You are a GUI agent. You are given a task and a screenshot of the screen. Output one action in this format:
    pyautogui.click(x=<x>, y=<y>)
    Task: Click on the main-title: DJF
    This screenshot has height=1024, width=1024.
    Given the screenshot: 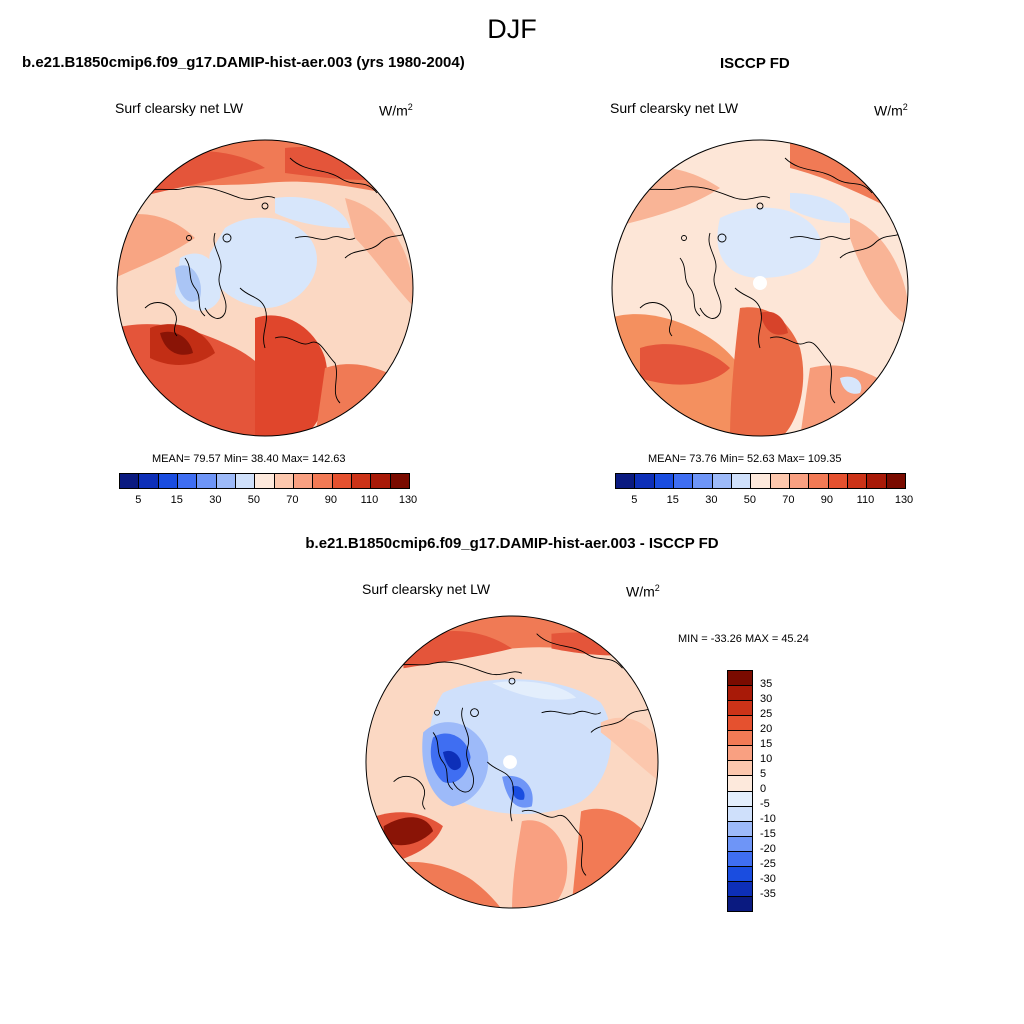 What is the action you would take?
    pyautogui.click(x=512, y=29)
    